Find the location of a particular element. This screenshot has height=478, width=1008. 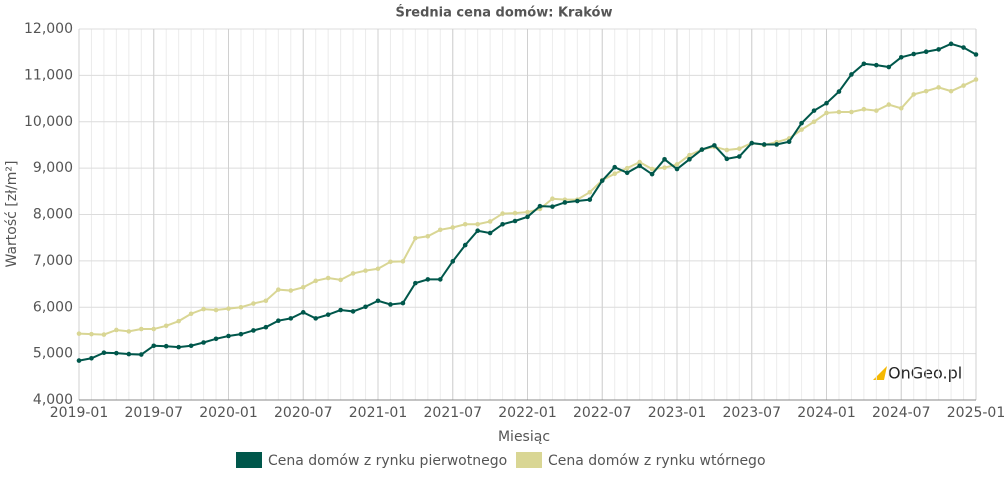

x-tick-label: 2022-01 is located at coordinates (527, 413).